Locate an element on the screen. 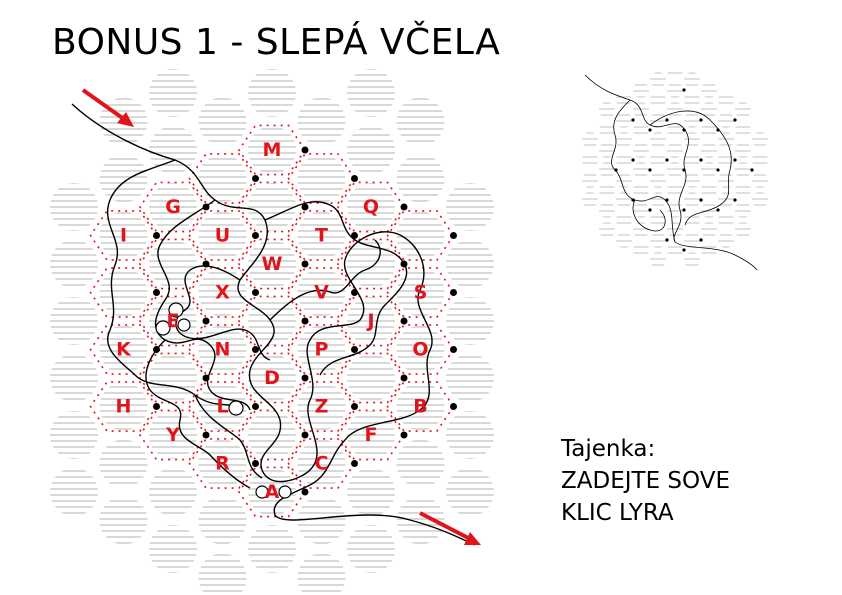 The width and height of the screenshot is (842, 595). cell-letter-f: F is located at coordinates (371, 435).